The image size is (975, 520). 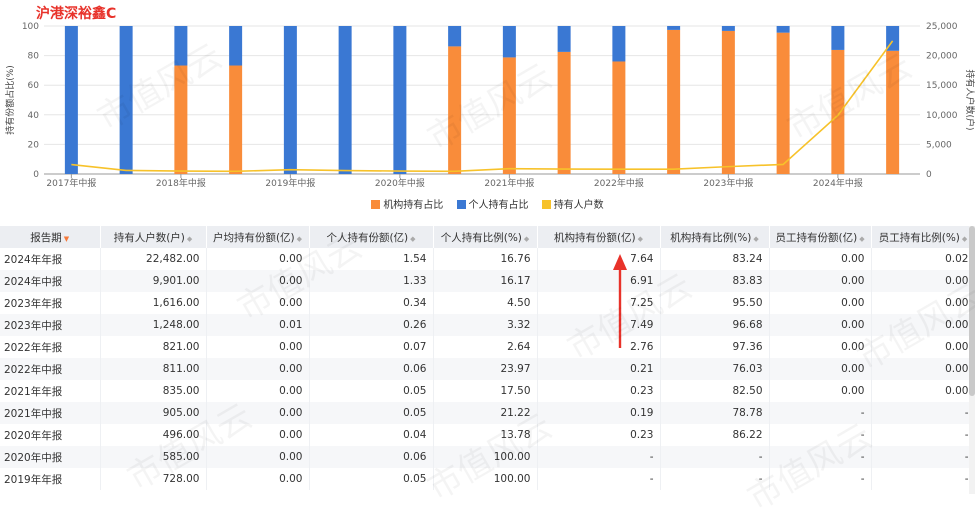 I want to click on column-header-4: 个人持有比例(%) ◆, so click(x=485, y=237).